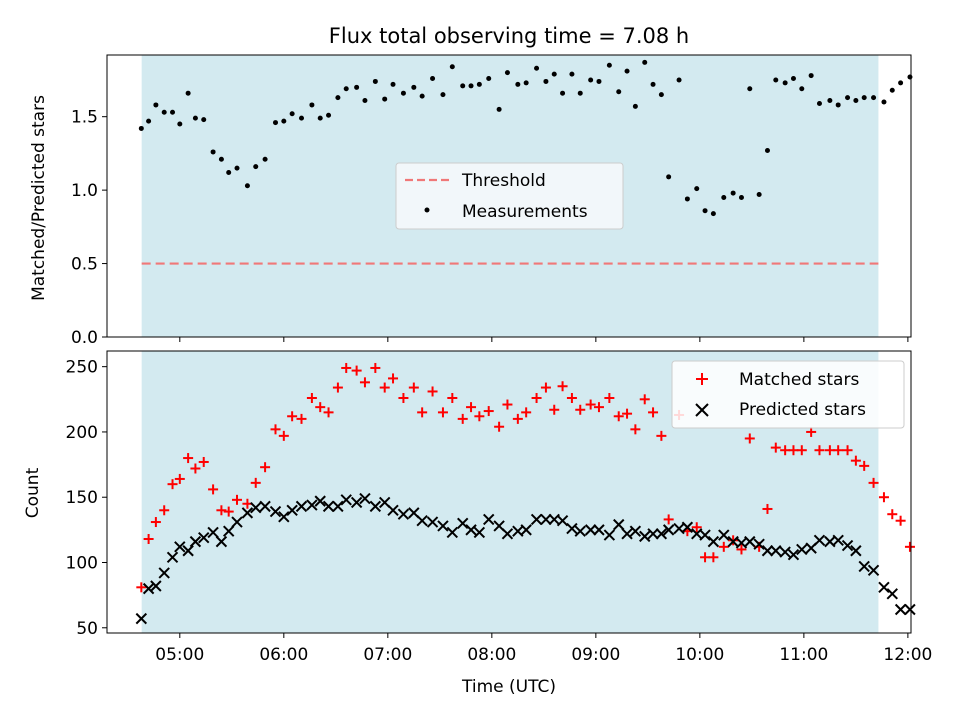 The width and height of the screenshot is (960, 720). Describe the element at coordinates (84, 118) in the screenshot. I see `ytick-label: 1.5` at that location.